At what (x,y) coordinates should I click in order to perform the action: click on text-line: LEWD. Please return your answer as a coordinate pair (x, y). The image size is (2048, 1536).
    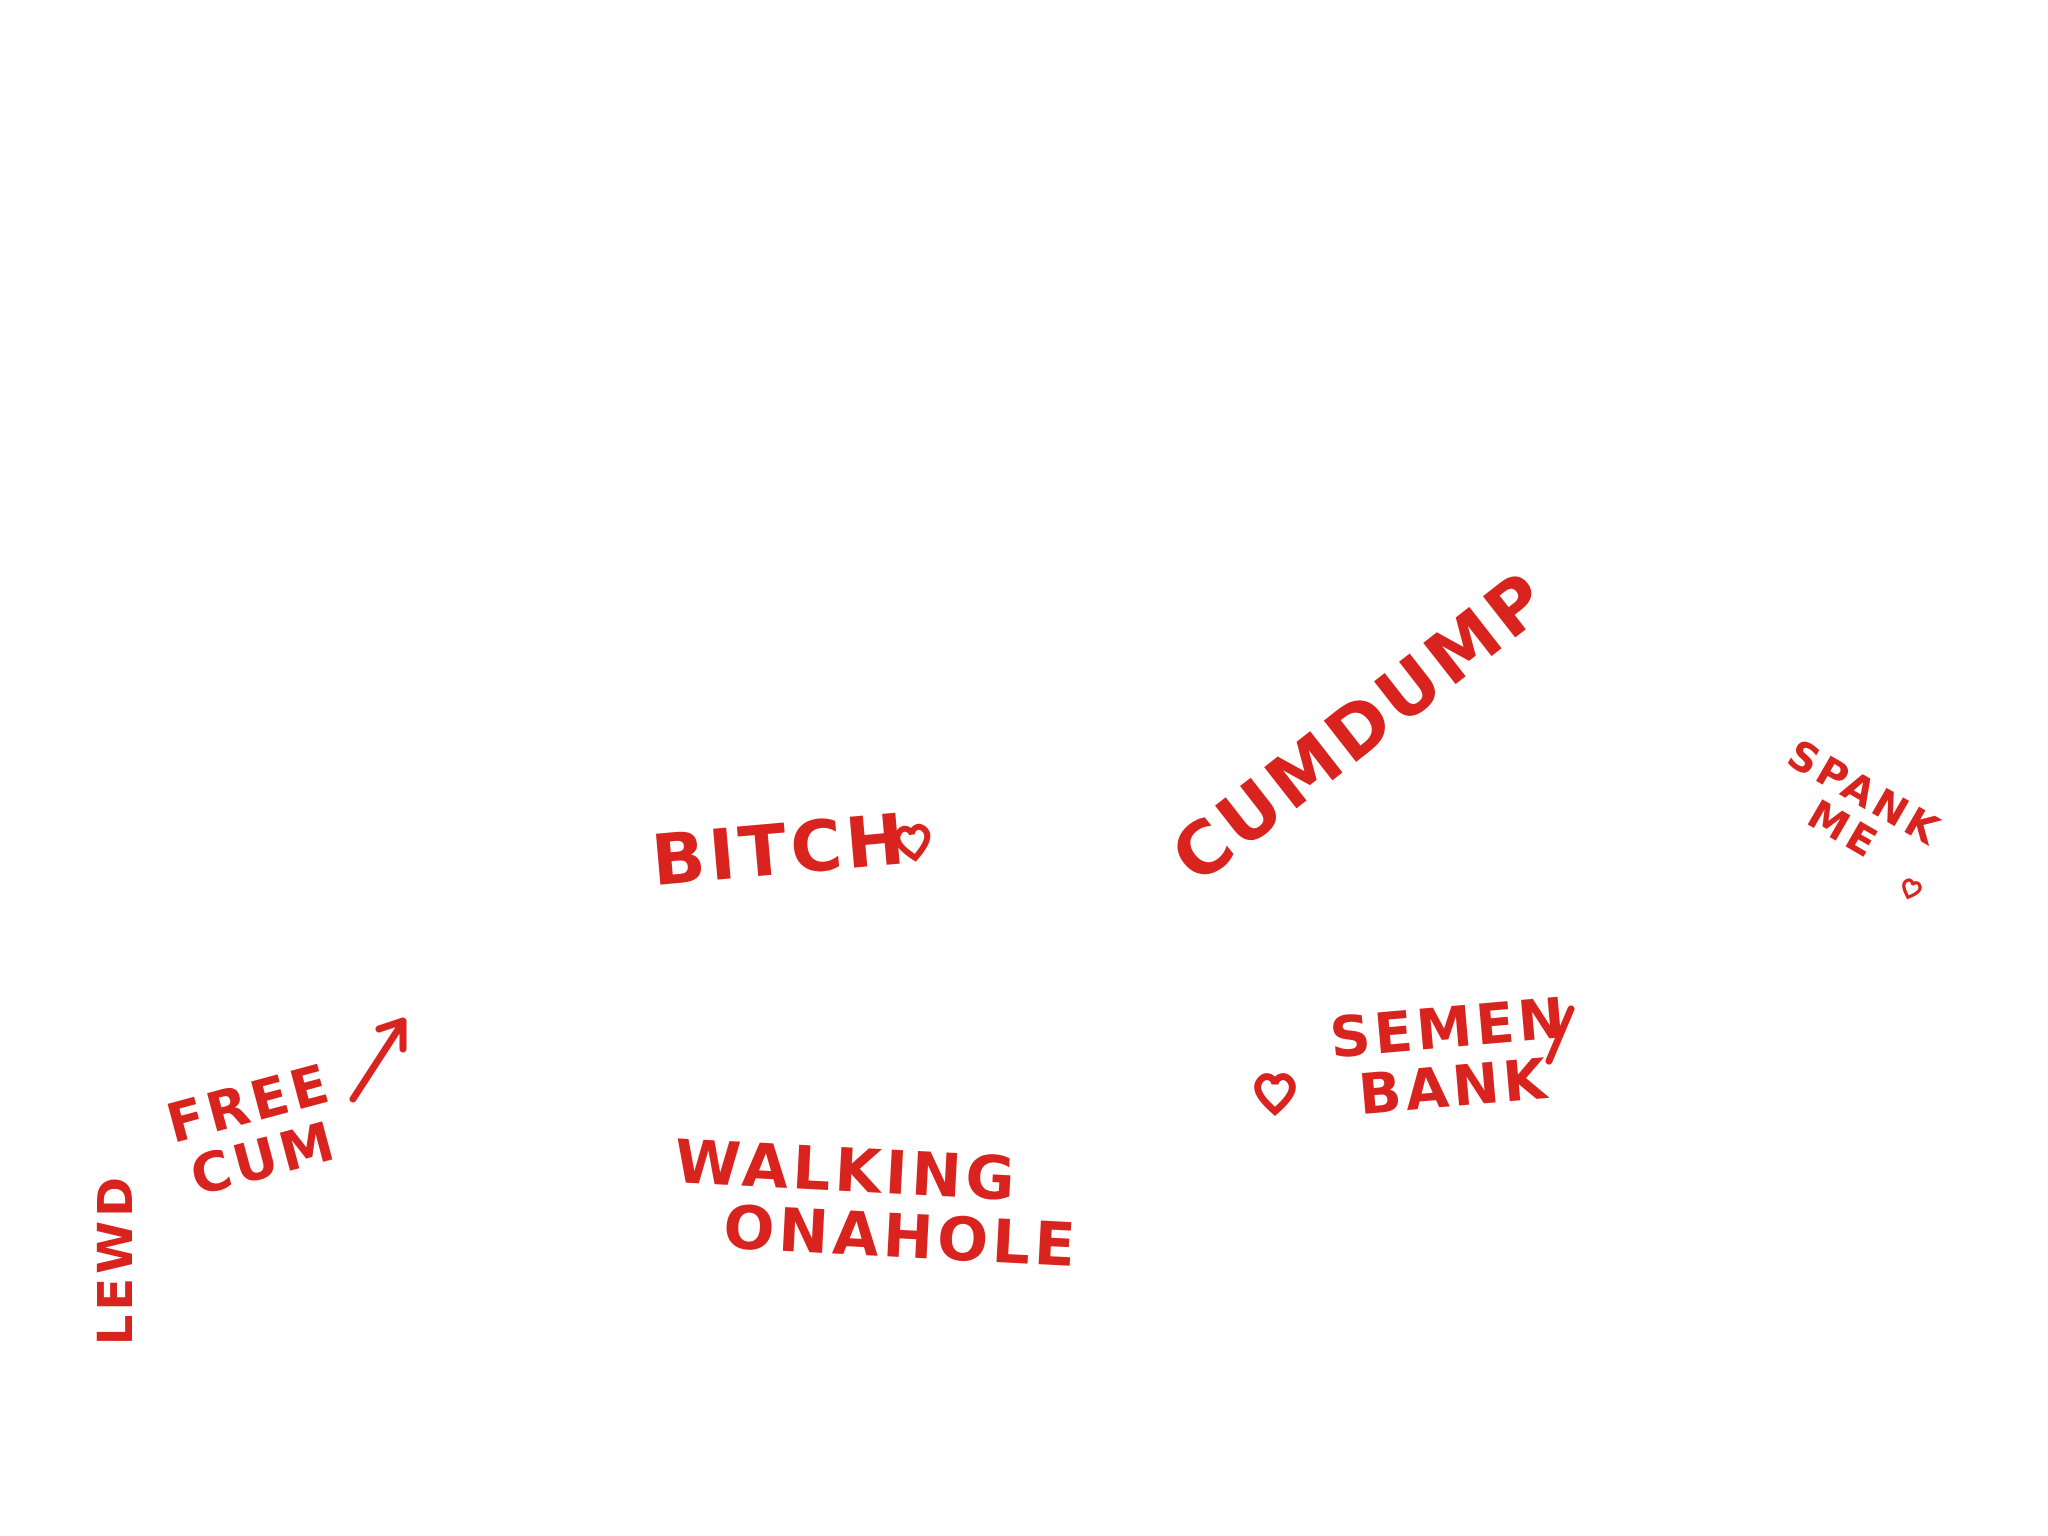
    Looking at the image, I should click on (115, 1259).